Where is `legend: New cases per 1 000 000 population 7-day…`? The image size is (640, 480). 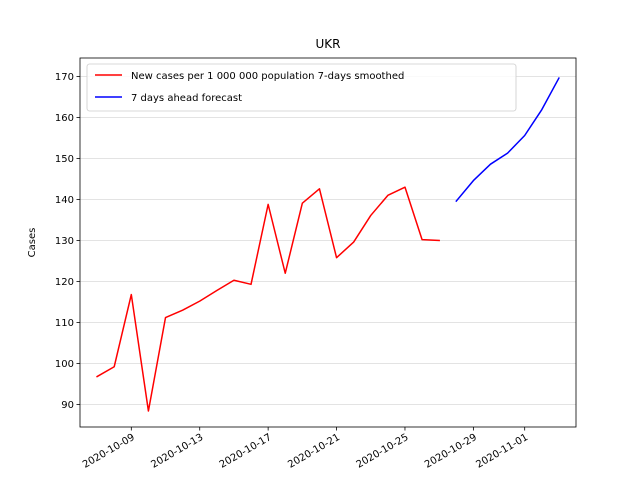
legend: New cases per 1 000 000 population 7-day… is located at coordinates (301, 87).